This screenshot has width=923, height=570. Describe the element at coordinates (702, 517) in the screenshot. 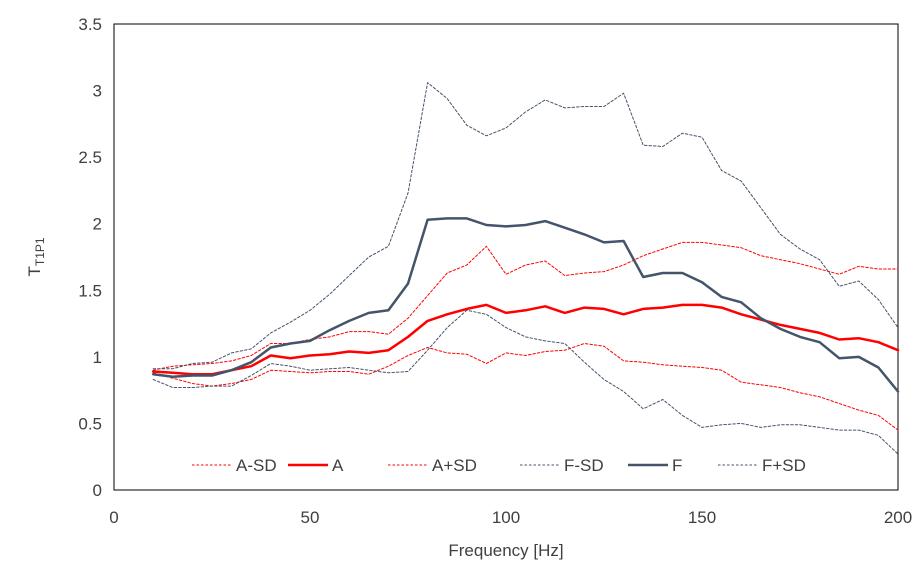

I see `x-tick-label: 150` at that location.